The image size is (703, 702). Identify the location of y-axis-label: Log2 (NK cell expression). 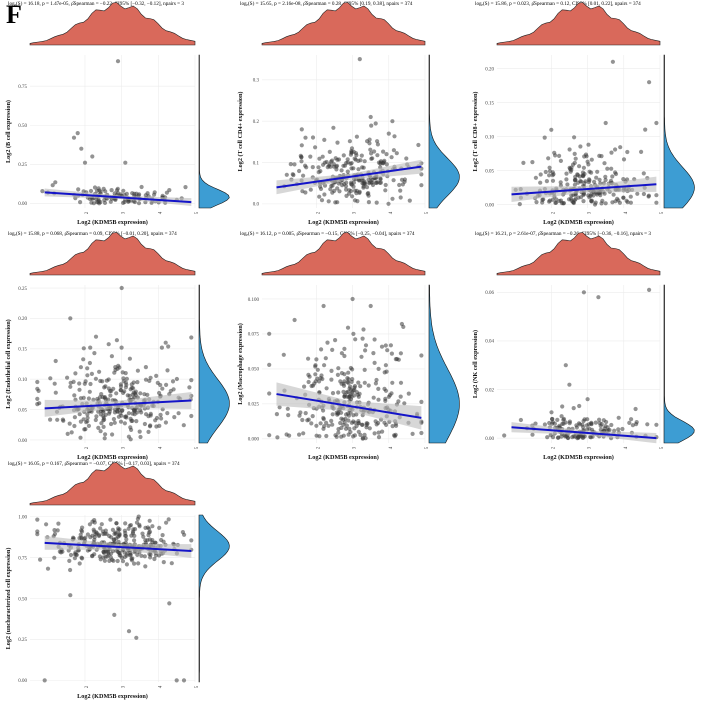
(475, 364).